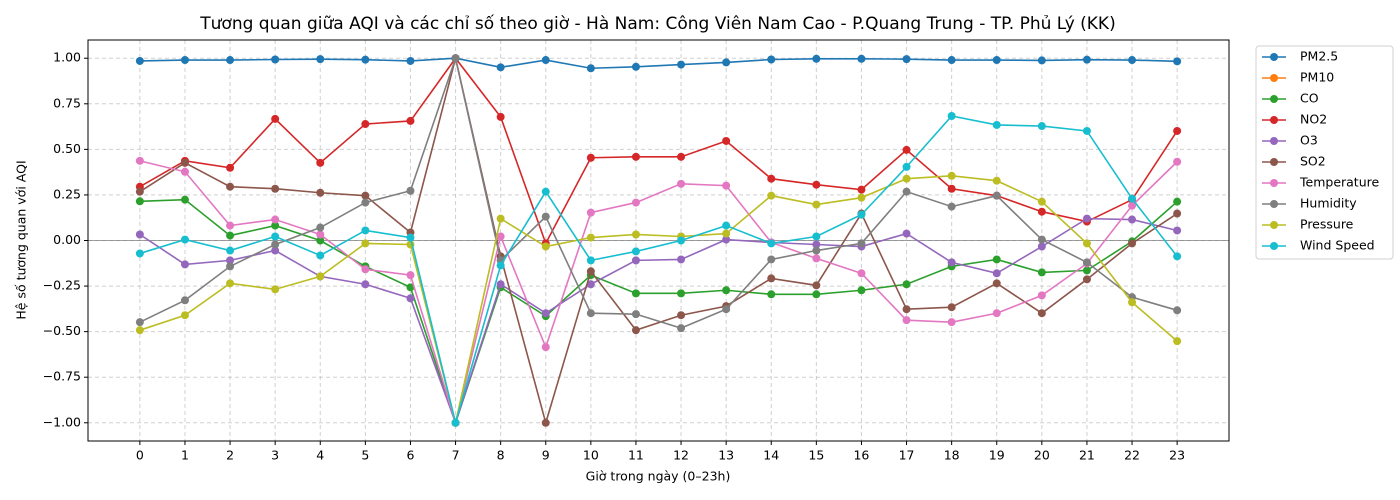 Image resolution: width=1400 pixels, height=500 pixels. What do you see at coordinates (681, 455) in the screenshot?
I see `x-tick-label: 12` at bounding box center [681, 455].